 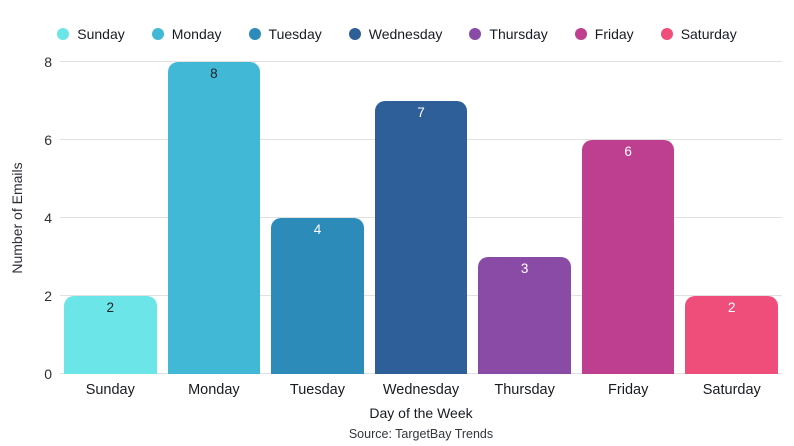 What do you see at coordinates (628, 257) in the screenshot?
I see `bar-friday: 6` at bounding box center [628, 257].